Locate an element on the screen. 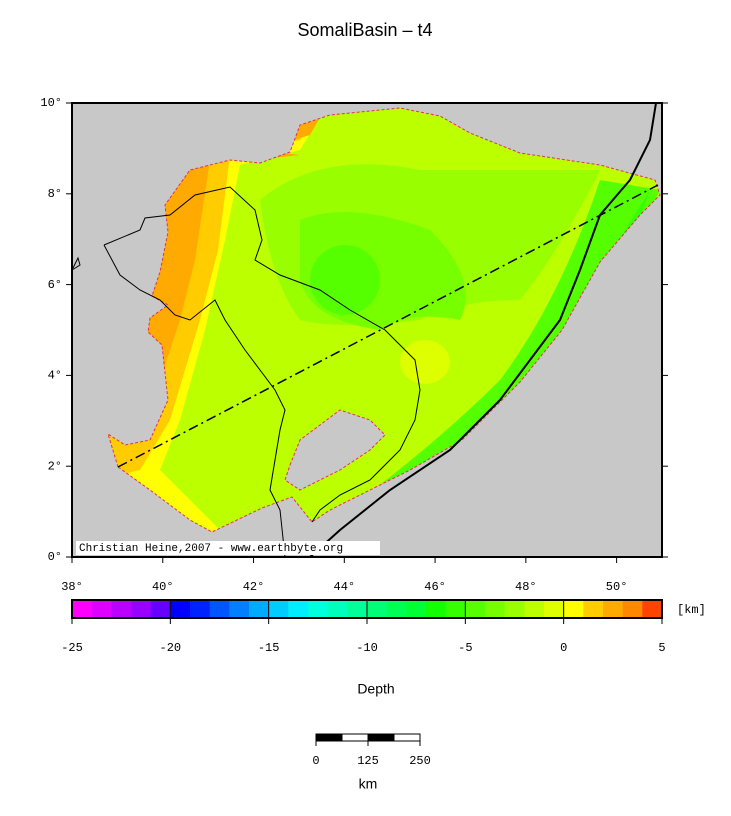 Image resolution: width=731 pixels, height=816 pixels. scalebar-unit: km is located at coordinates (368, 784).